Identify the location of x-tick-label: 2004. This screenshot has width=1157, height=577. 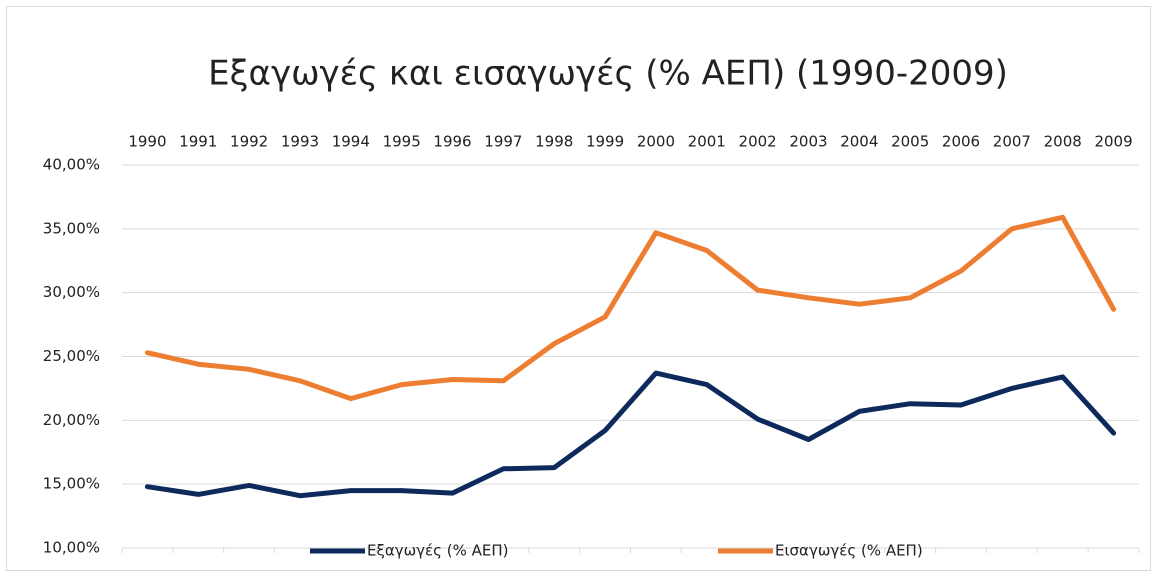
(859, 142).